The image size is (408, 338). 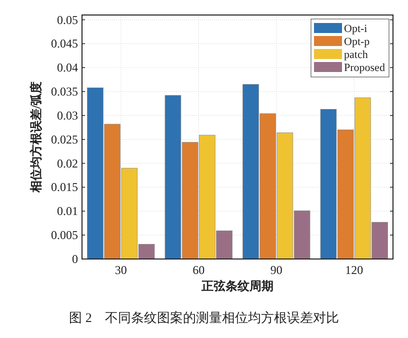 What do you see at coordinates (67, 19) in the screenshot?
I see `y-tick-label: 0.05` at bounding box center [67, 19].